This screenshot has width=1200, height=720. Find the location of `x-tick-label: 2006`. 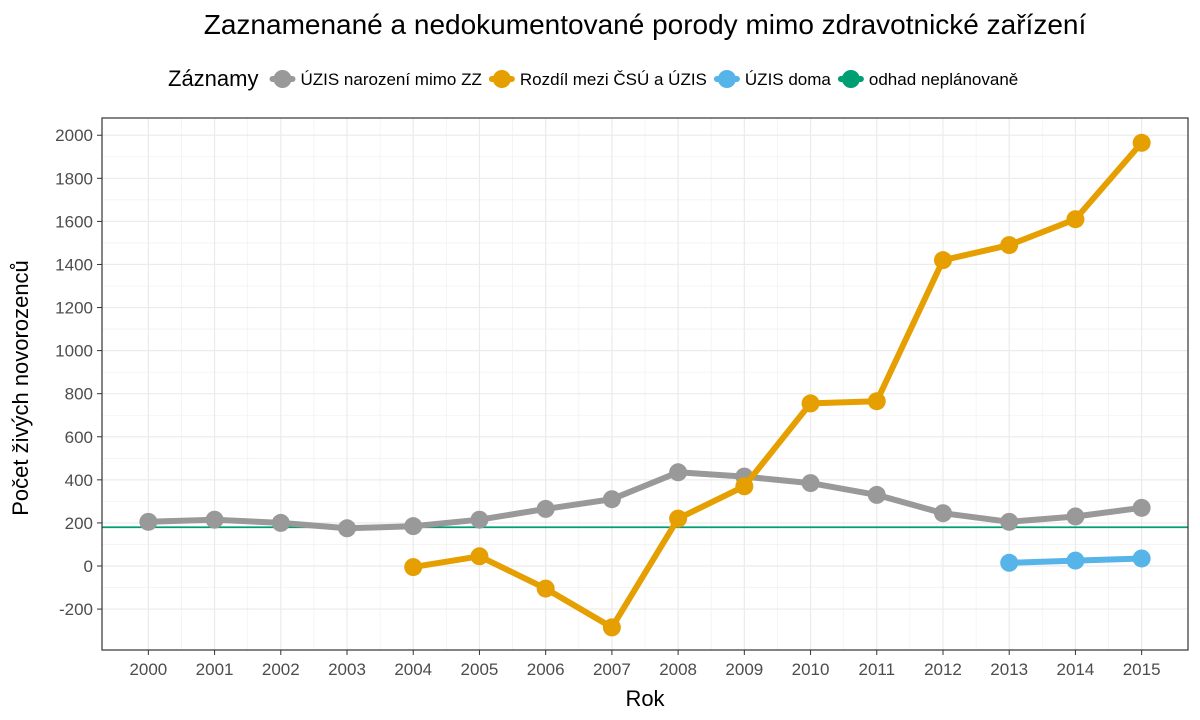

x-tick-label: 2006 is located at coordinates (546, 669).